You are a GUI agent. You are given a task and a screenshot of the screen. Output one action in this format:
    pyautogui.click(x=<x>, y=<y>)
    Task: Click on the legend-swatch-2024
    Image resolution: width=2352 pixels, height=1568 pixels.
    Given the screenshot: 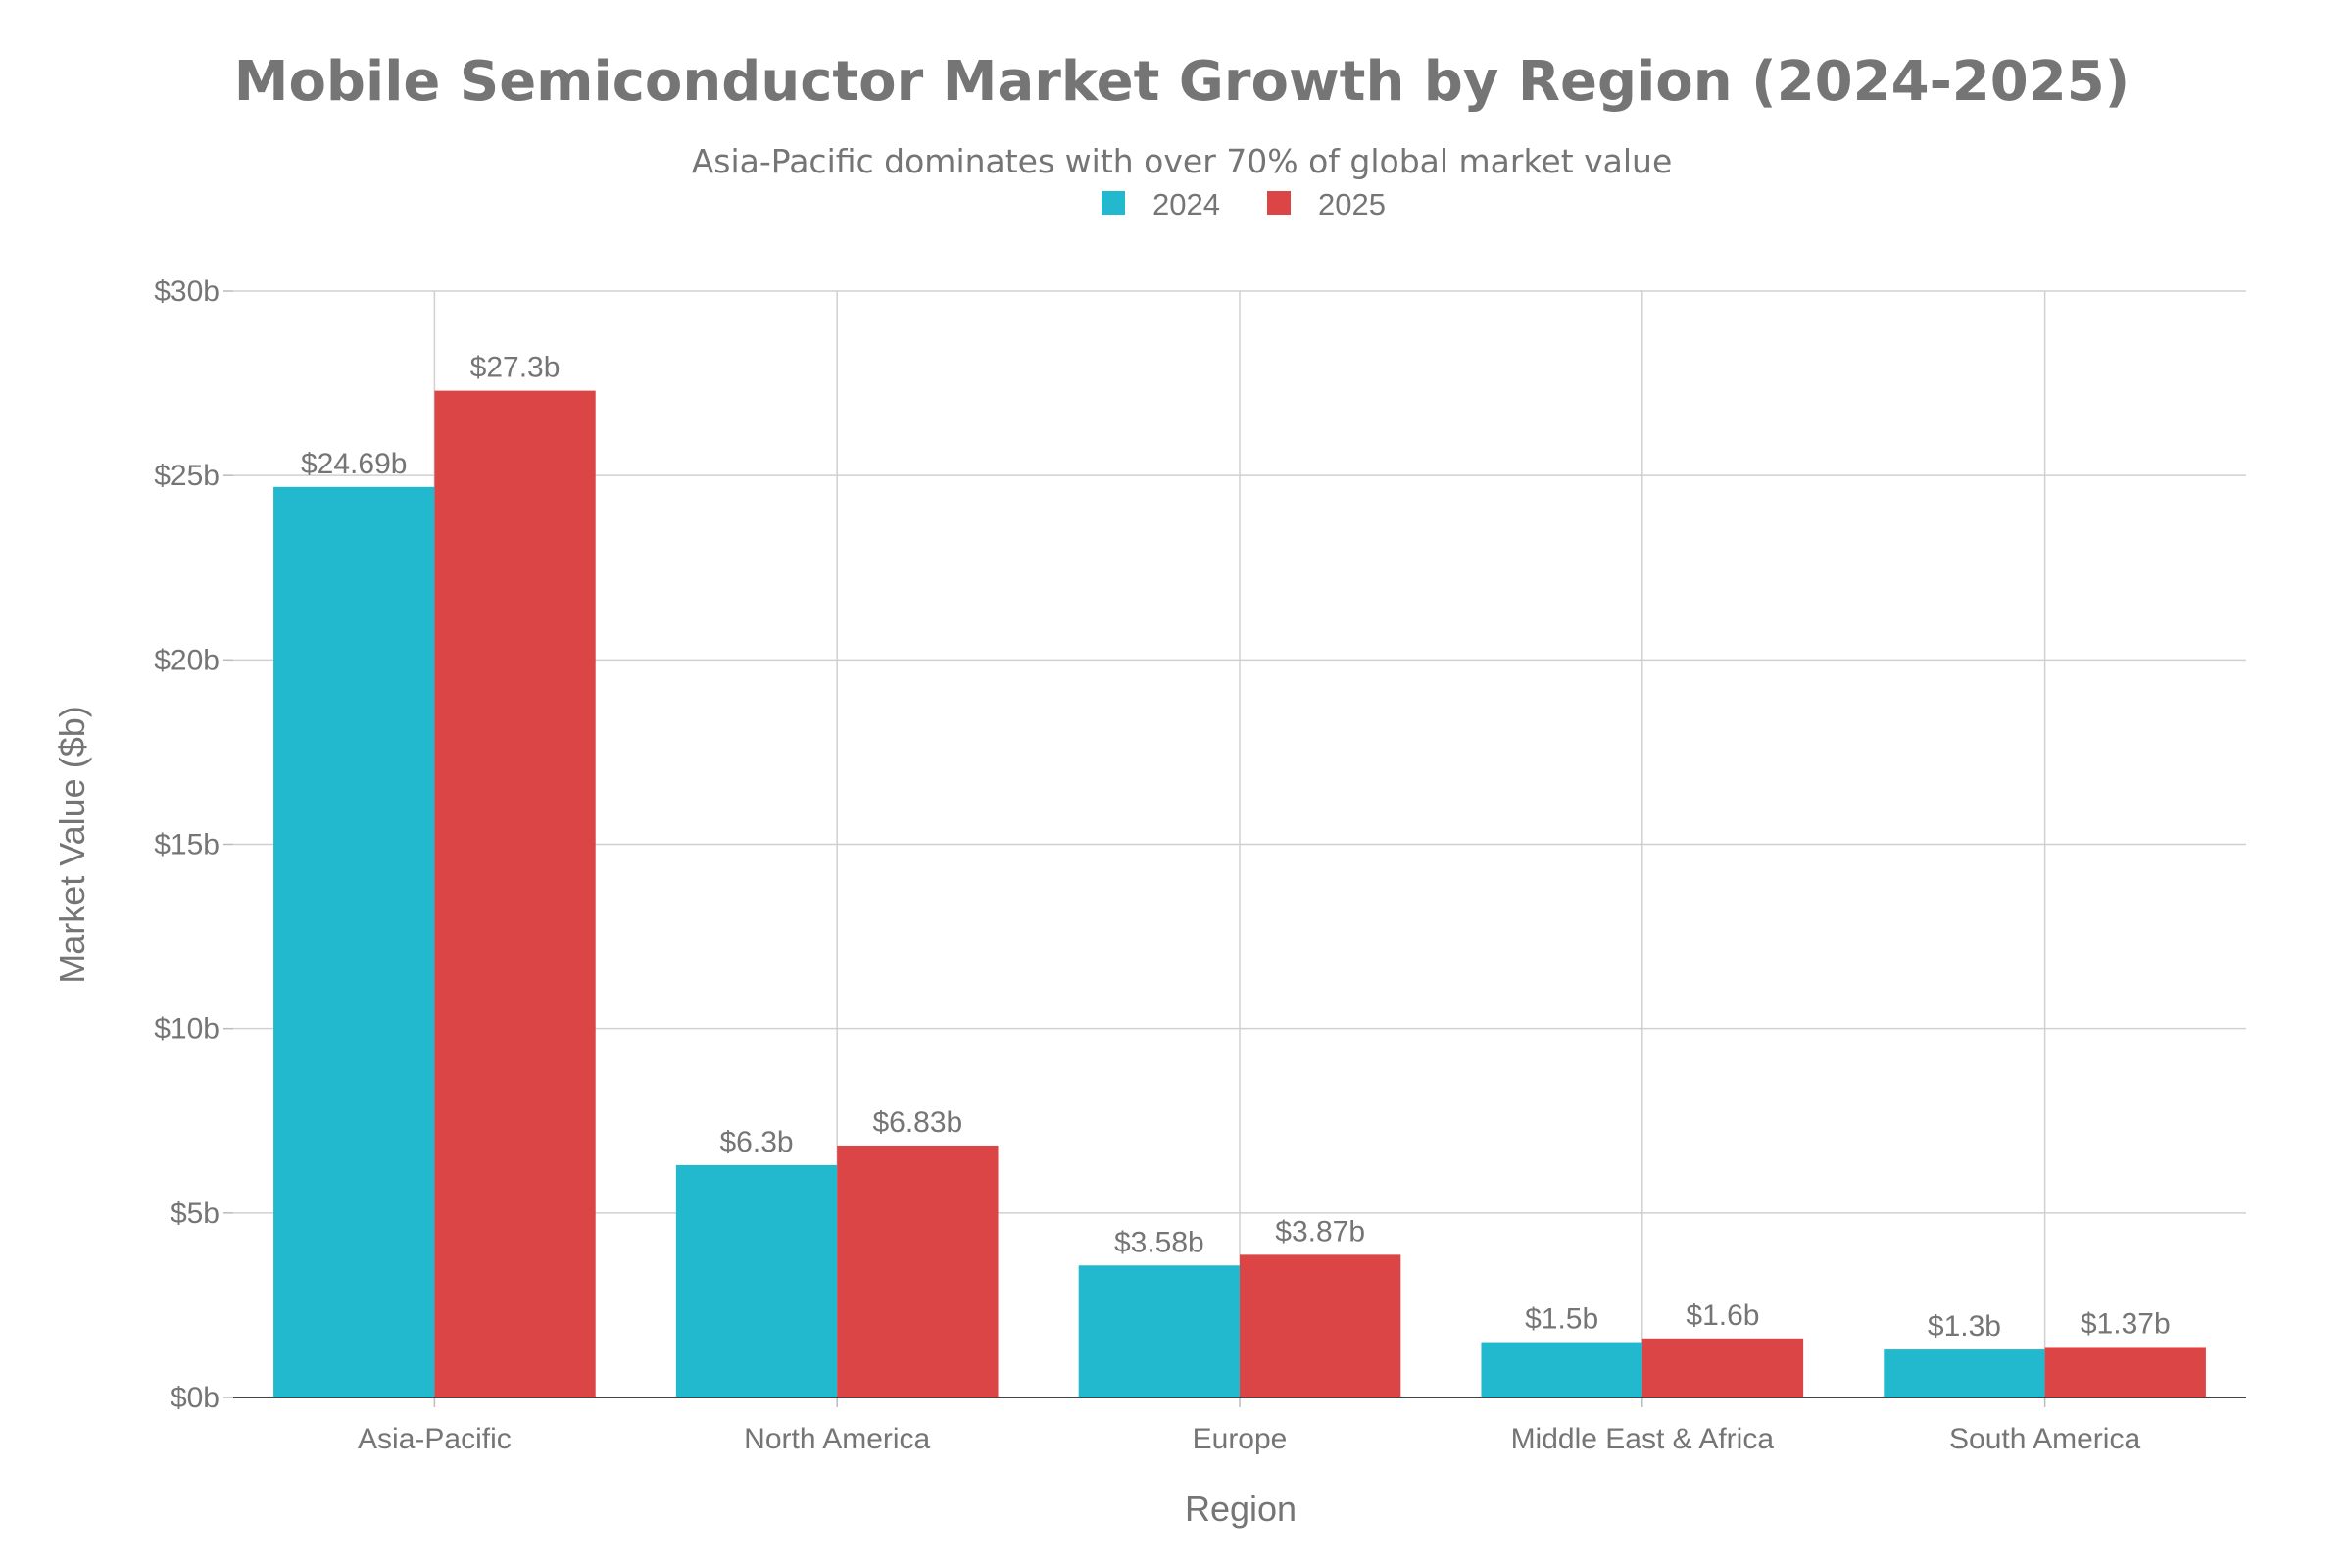 What is the action you would take?
    pyautogui.click(x=1113, y=203)
    